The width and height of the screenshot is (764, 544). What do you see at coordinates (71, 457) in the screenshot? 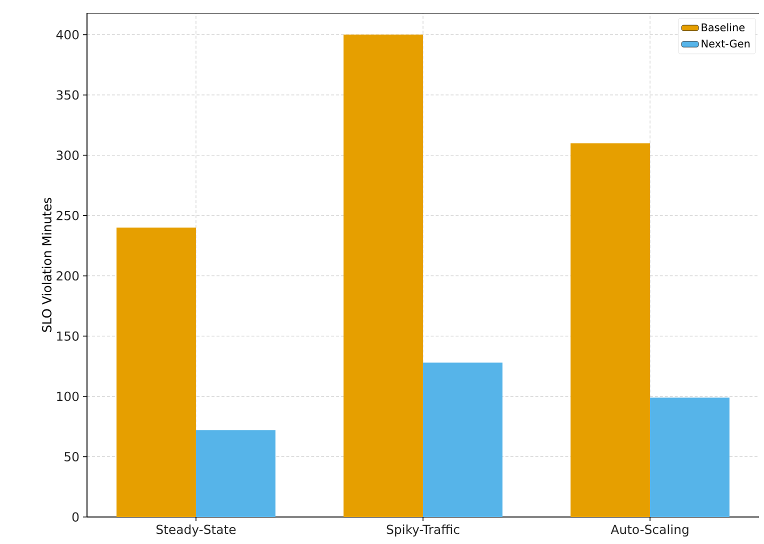
I see `y-tick-label: 50` at bounding box center [71, 457].